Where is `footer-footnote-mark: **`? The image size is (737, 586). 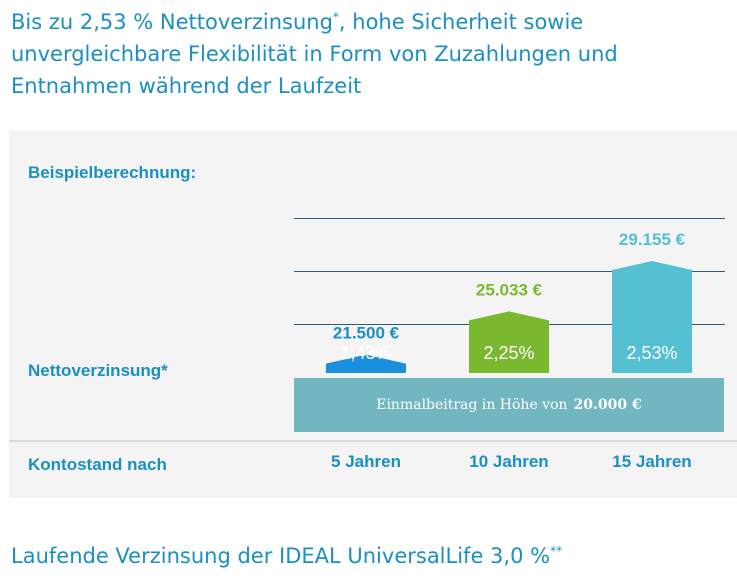
footer-footnote-mark: ** is located at coordinates (556, 551).